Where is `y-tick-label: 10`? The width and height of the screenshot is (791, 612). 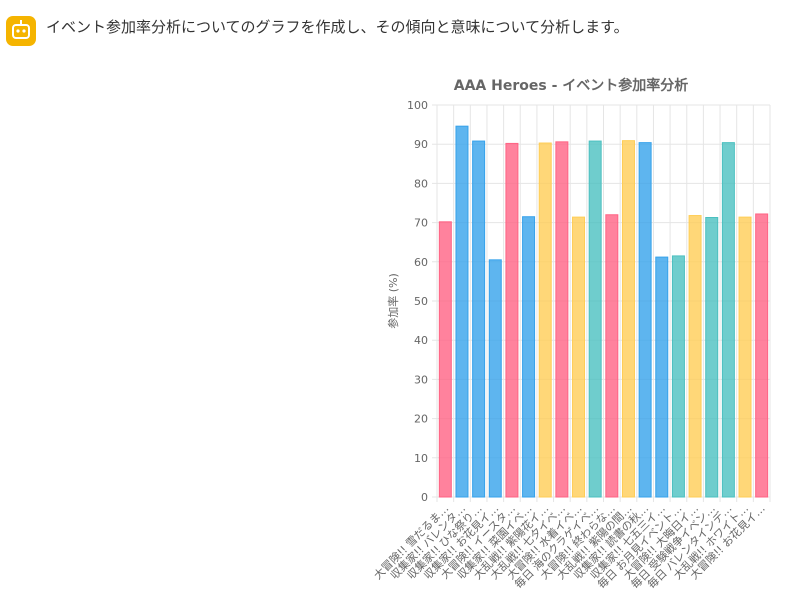 y-tick-label: 10 is located at coordinates (421, 458).